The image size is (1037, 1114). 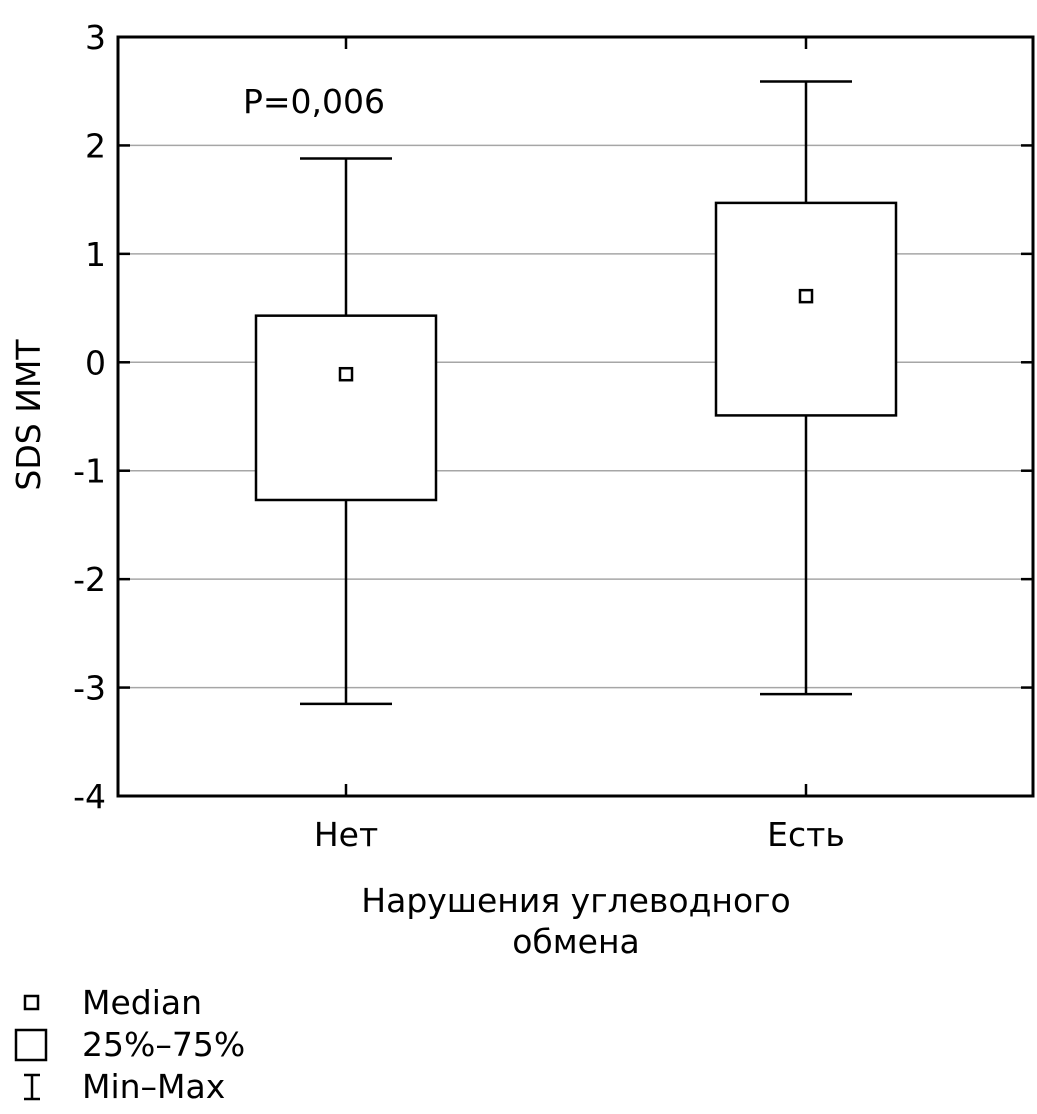 I want to click on legend-item-box: 25%–75%, so click(x=128, y=1045).